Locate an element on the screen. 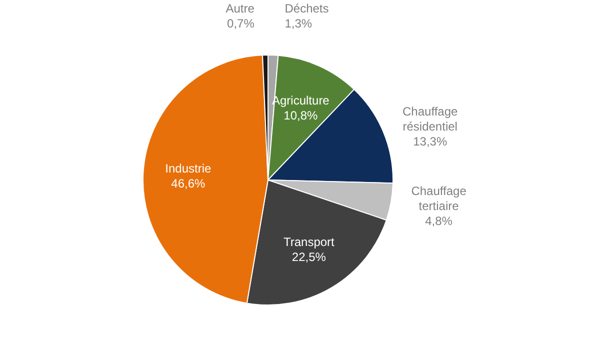 Image resolution: width=600 pixels, height=338 pixels. slice-label: Chauffage tertiaire is located at coordinates (439, 199).